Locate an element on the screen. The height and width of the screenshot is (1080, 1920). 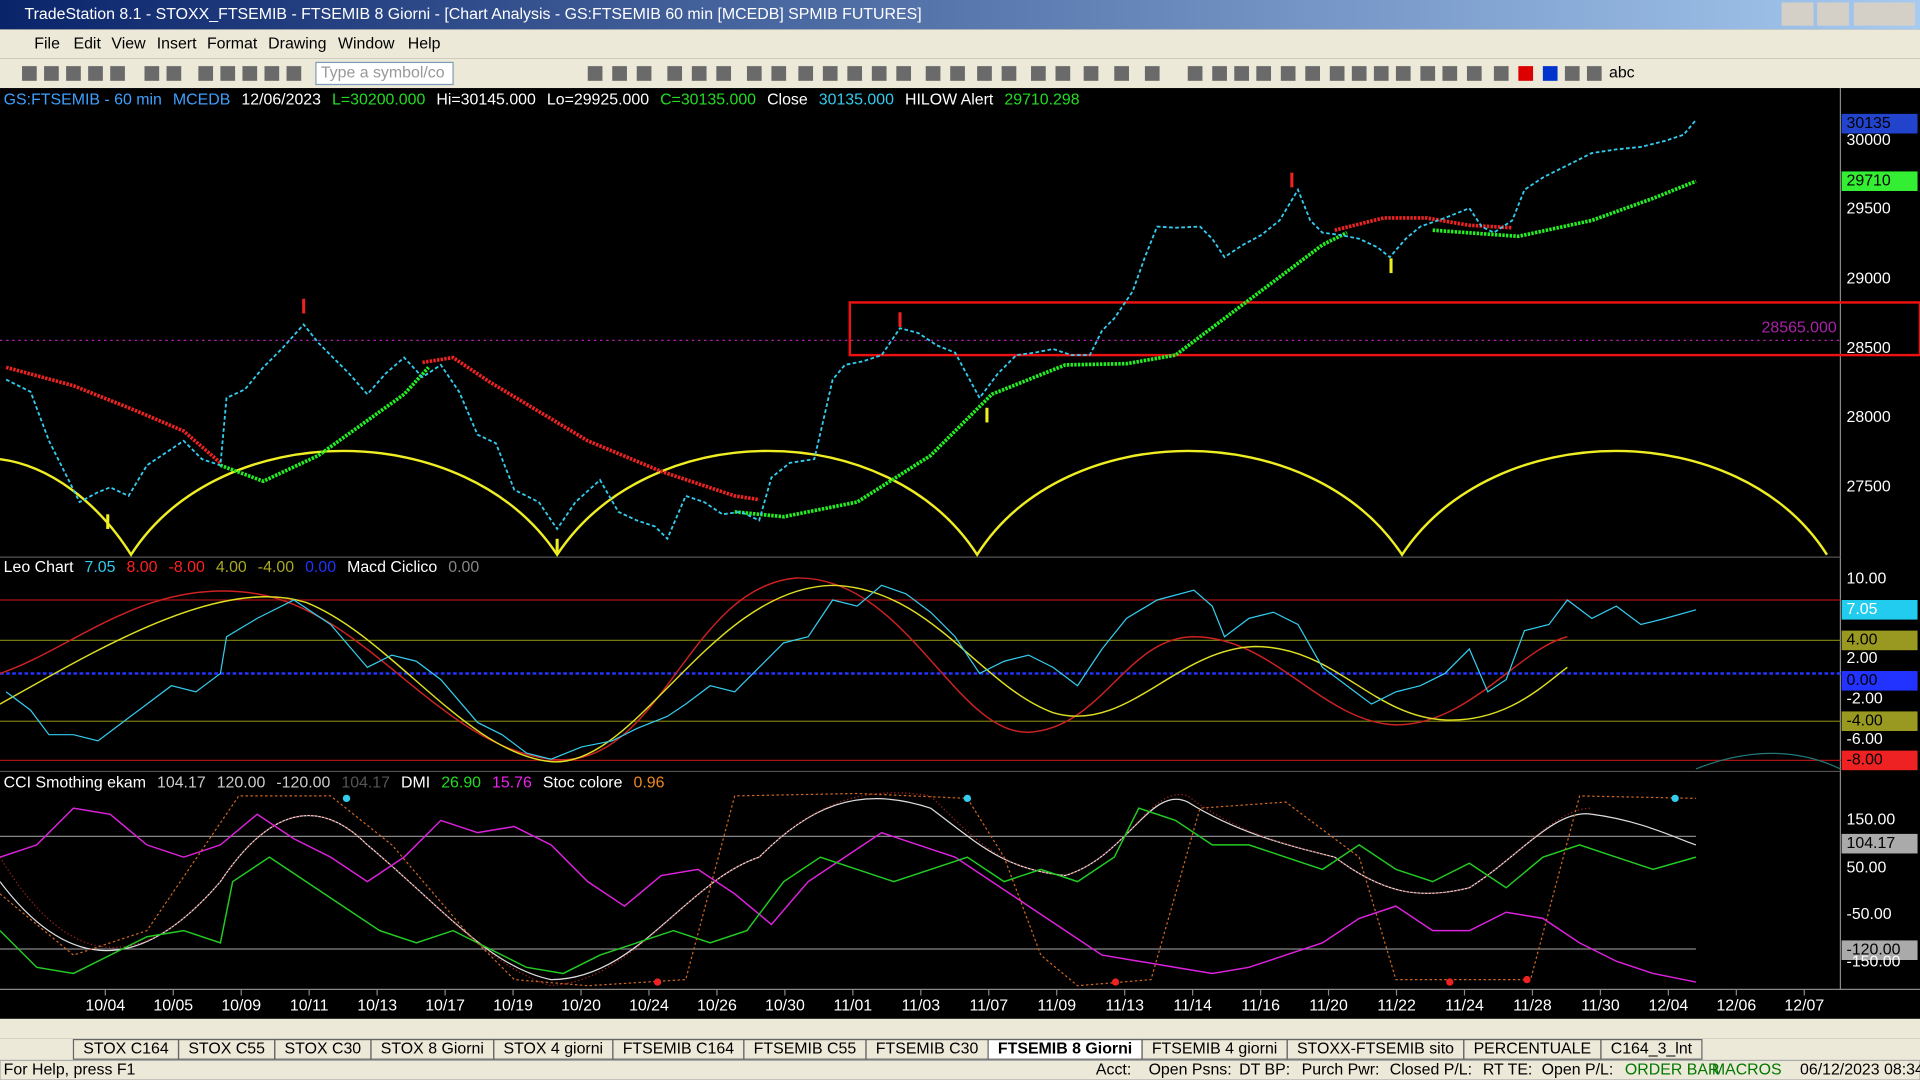
sheet-tab: STOXX-FTSEMIB sito is located at coordinates (1375, 1049).